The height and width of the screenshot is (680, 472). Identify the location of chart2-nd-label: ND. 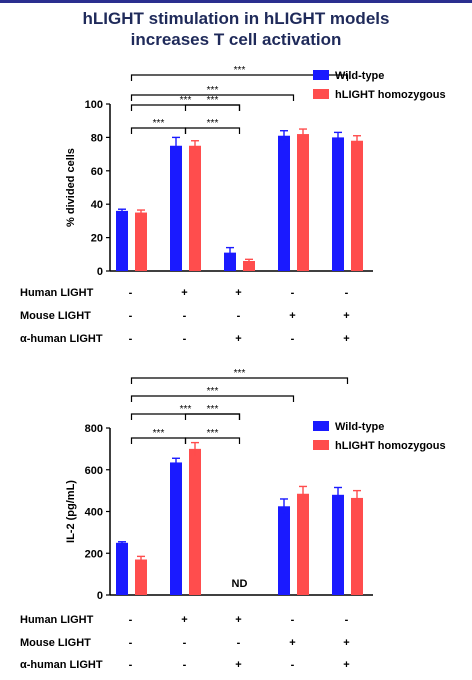
(240, 584).